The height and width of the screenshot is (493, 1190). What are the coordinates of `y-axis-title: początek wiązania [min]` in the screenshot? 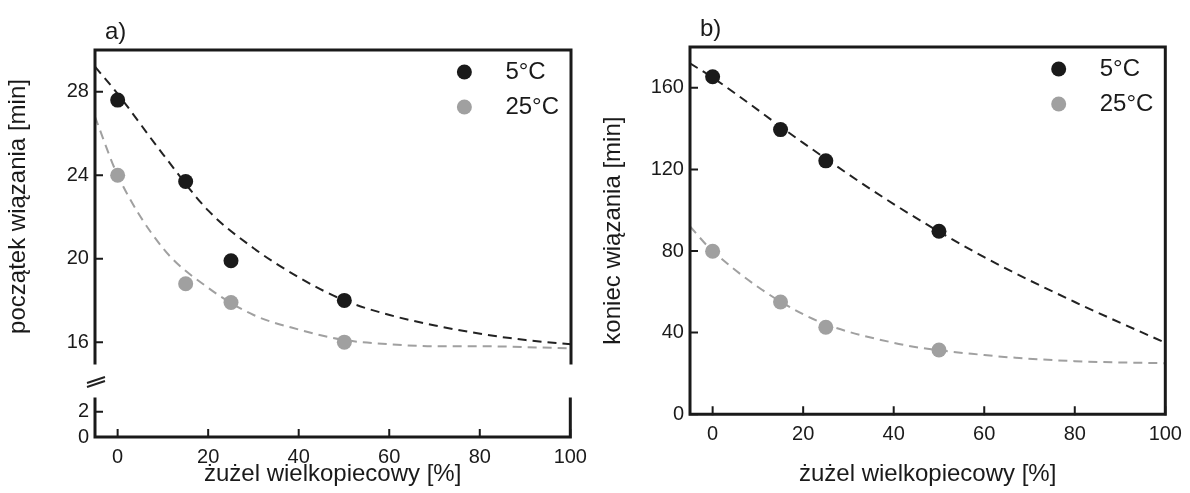 It's located at (17, 206).